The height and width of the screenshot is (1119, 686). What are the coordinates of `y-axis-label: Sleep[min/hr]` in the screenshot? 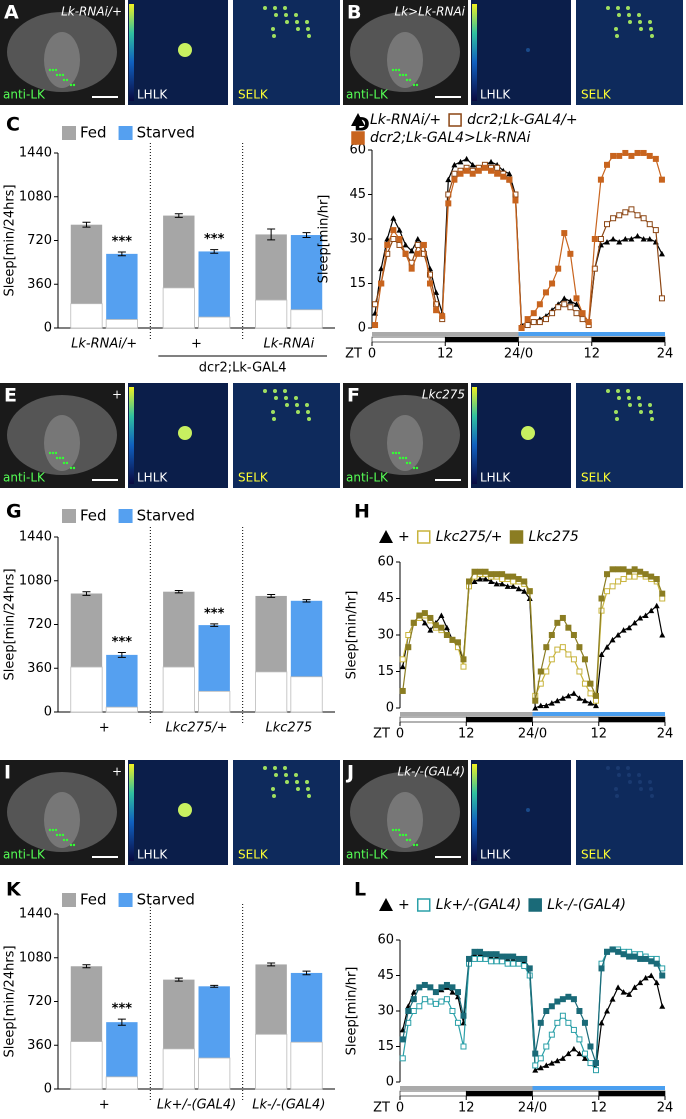 It's located at (324, 239).